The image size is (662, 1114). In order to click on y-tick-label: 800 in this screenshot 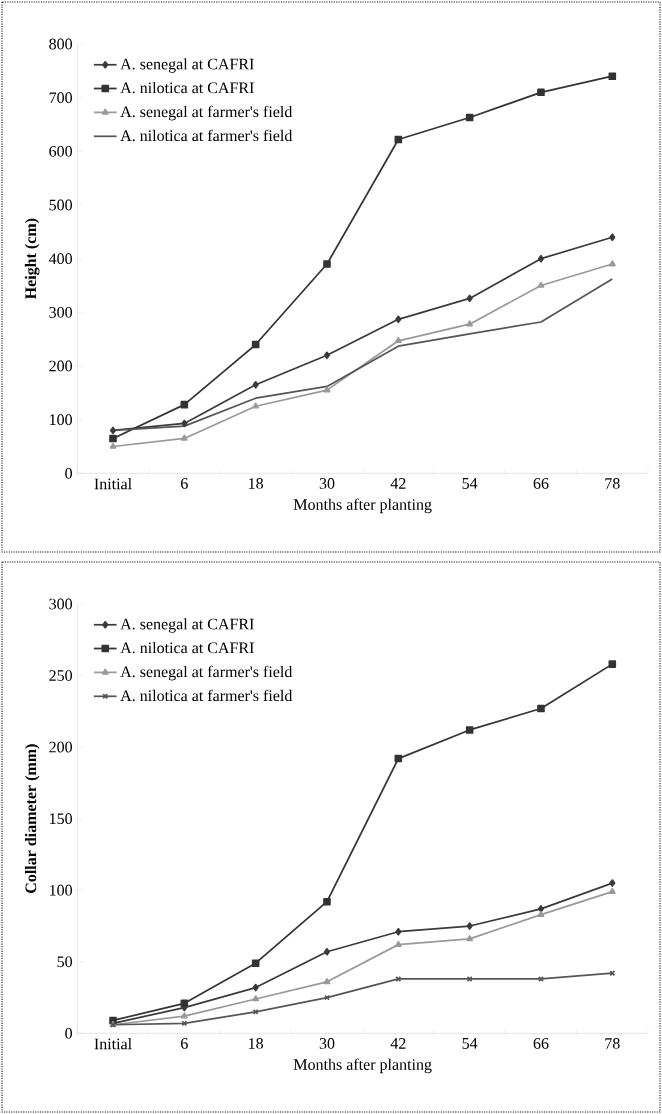, I will do `click(60, 44)`.